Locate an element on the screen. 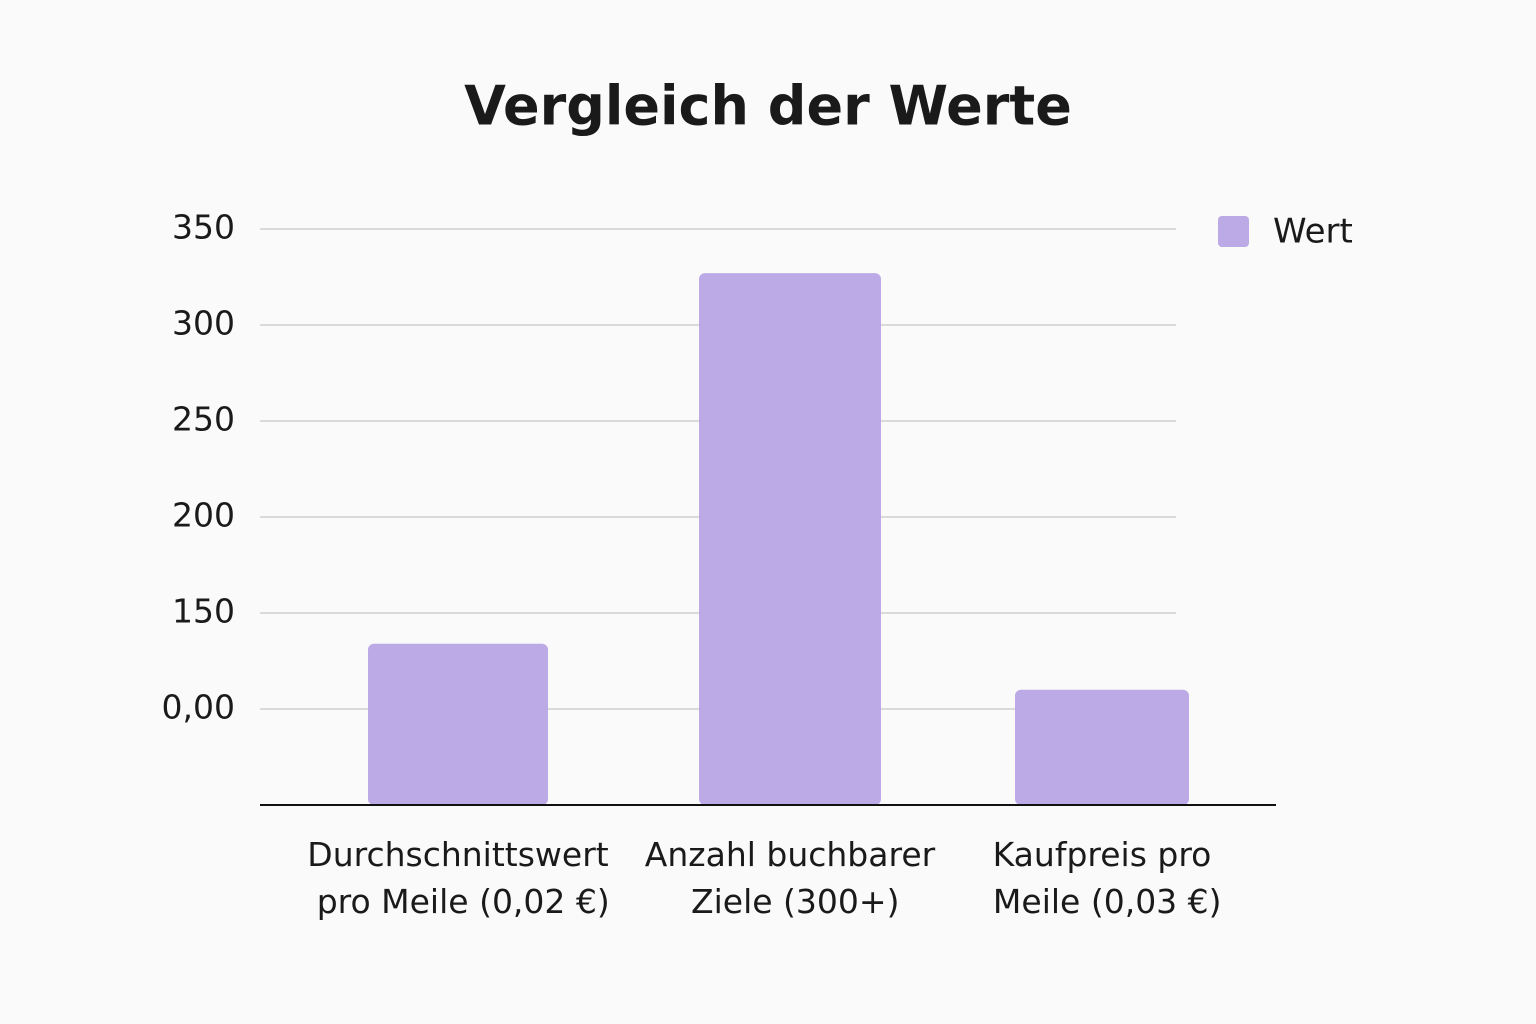 Image resolution: width=1536 pixels, height=1024 pixels. x-tick-label: Kaufpreis pro Meile (0,03 €) is located at coordinates (1101, 878).